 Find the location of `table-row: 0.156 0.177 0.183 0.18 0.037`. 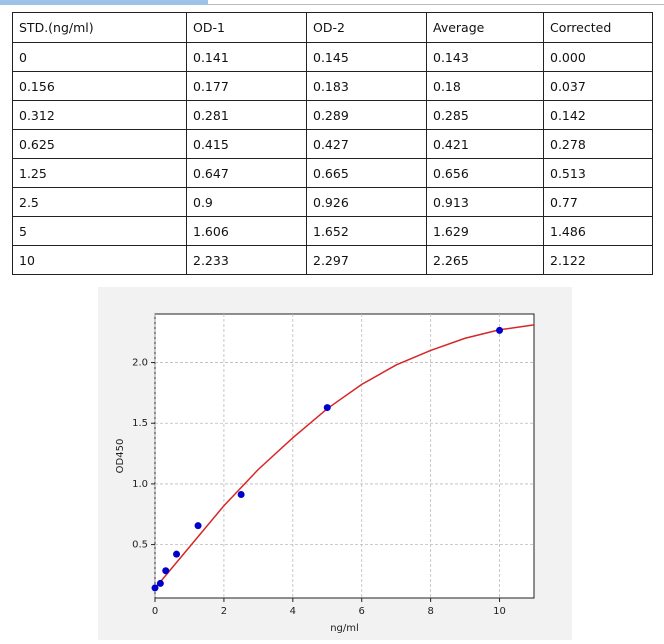

table-row: 0.156 0.177 0.183 0.18 0.037 is located at coordinates (332, 86).